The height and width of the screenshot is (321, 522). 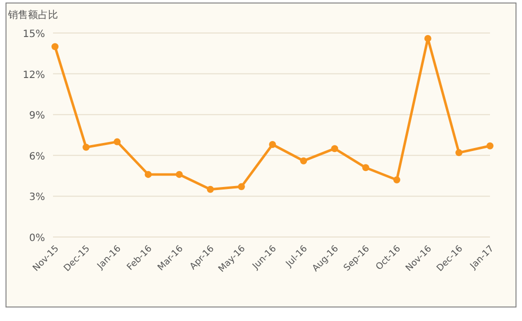 I want to click on y-tick-label: 12%, so click(x=33, y=75).